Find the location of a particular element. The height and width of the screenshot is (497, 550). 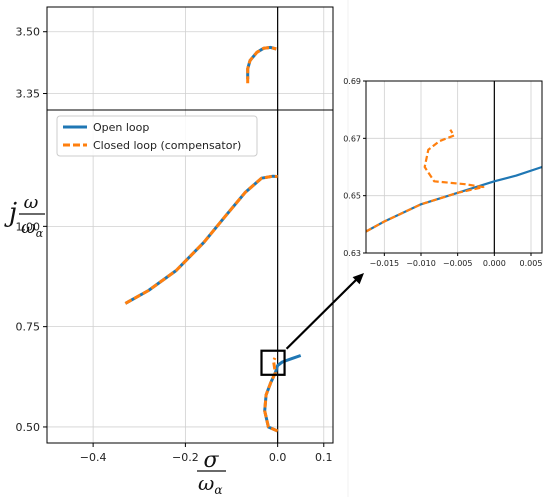

inset-x-tick-label: −0.005 is located at coordinates (458, 263).